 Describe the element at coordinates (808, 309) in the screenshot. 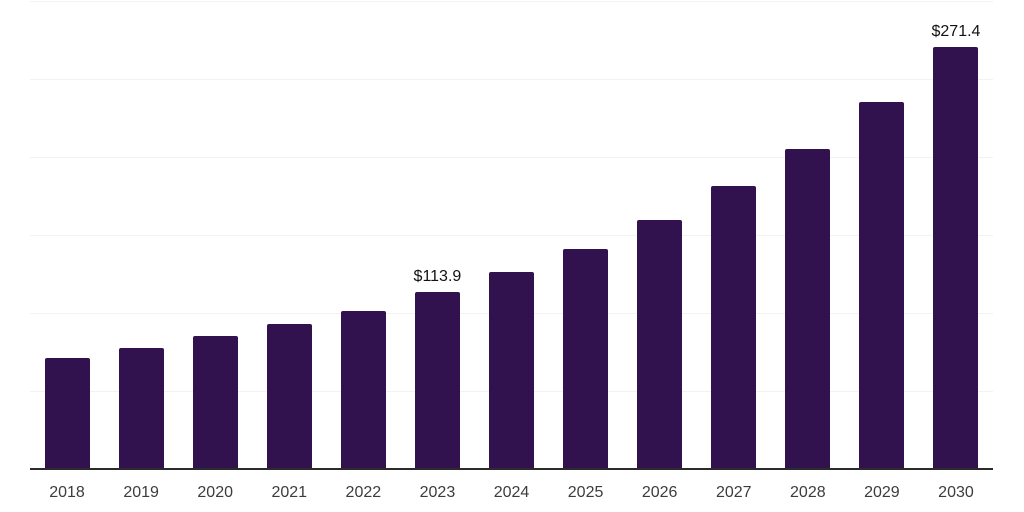

I see `bar-2028` at that location.